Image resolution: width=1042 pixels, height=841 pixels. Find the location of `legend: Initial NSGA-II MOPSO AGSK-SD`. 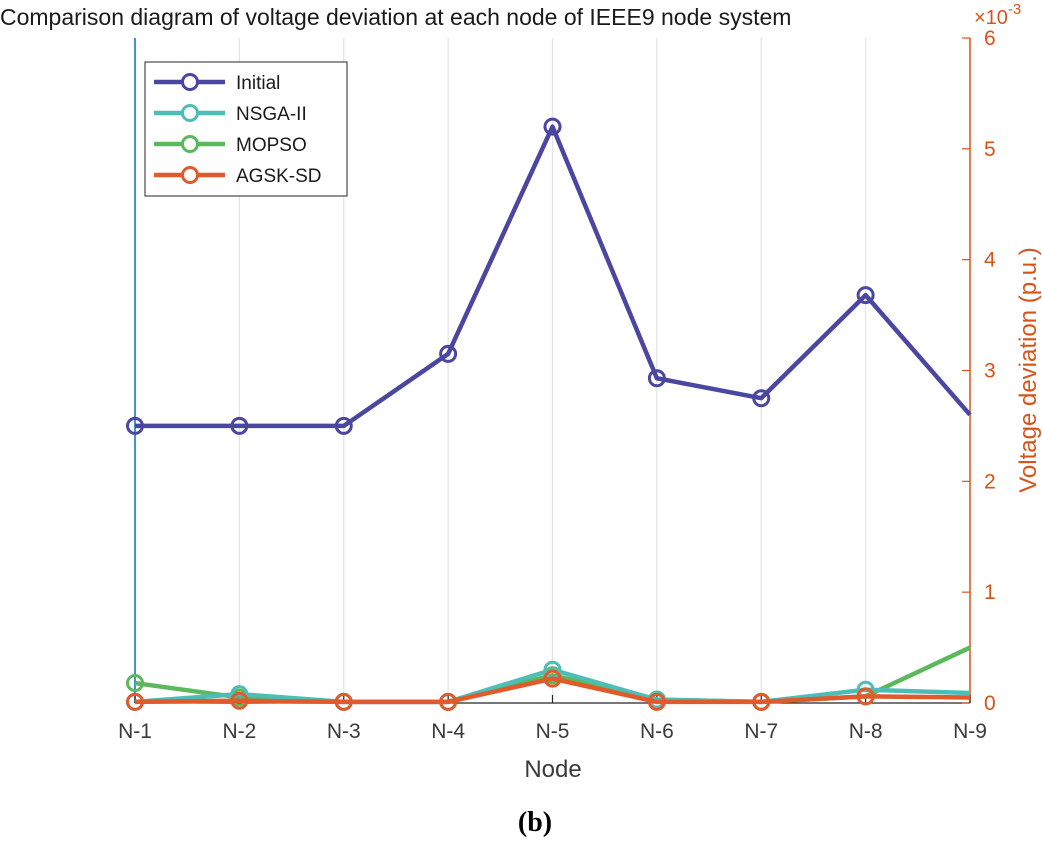

legend: Initial NSGA-II MOPSO AGSK-SD is located at coordinates (246, 129).